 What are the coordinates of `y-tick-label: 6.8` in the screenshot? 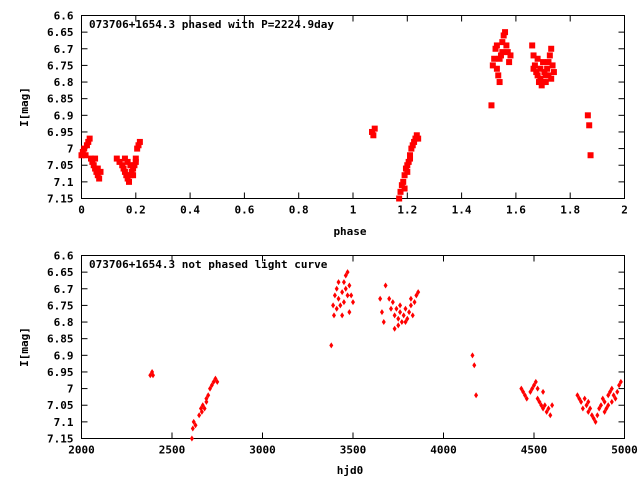 It's located at (64, 322).